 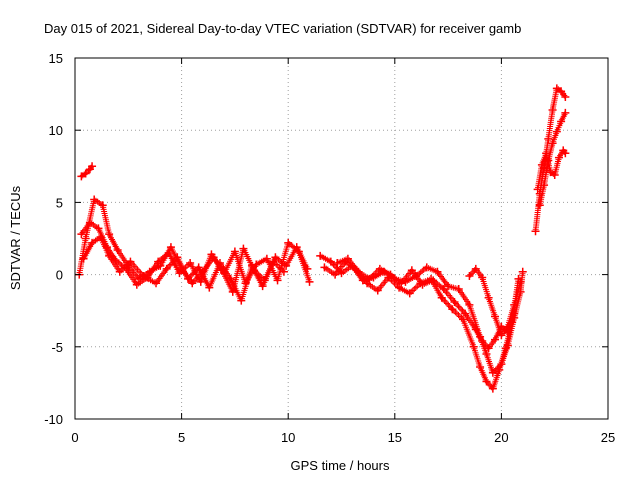 What do you see at coordinates (395, 437) in the screenshot?
I see `x-tick-label: 15` at bounding box center [395, 437].